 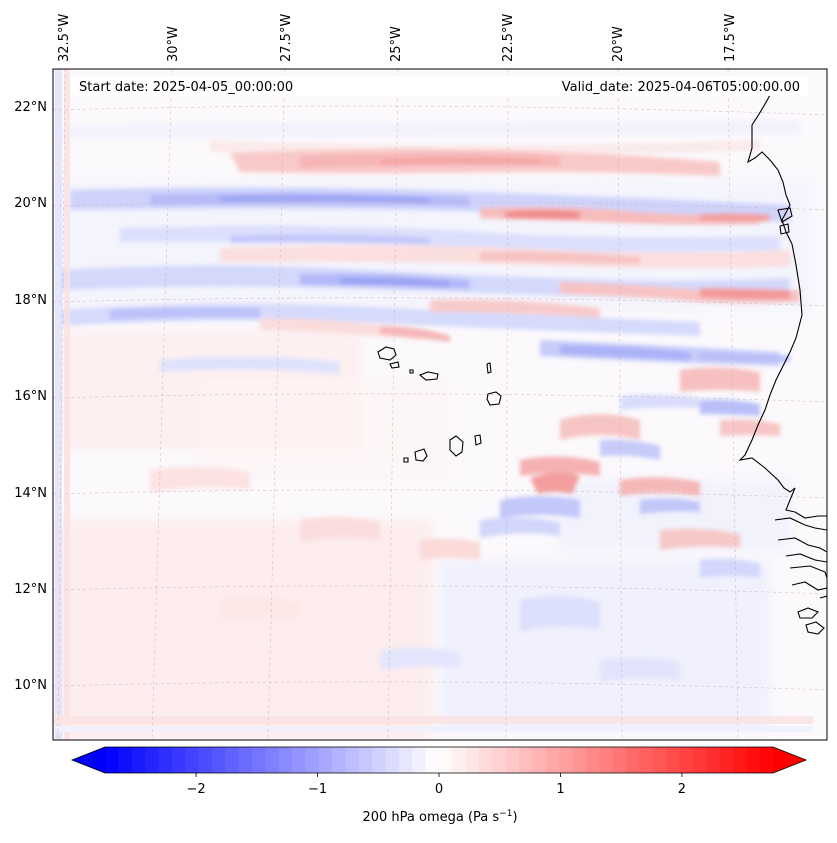 I want to click on lon-label: 22.5°W, so click(x=508, y=38).